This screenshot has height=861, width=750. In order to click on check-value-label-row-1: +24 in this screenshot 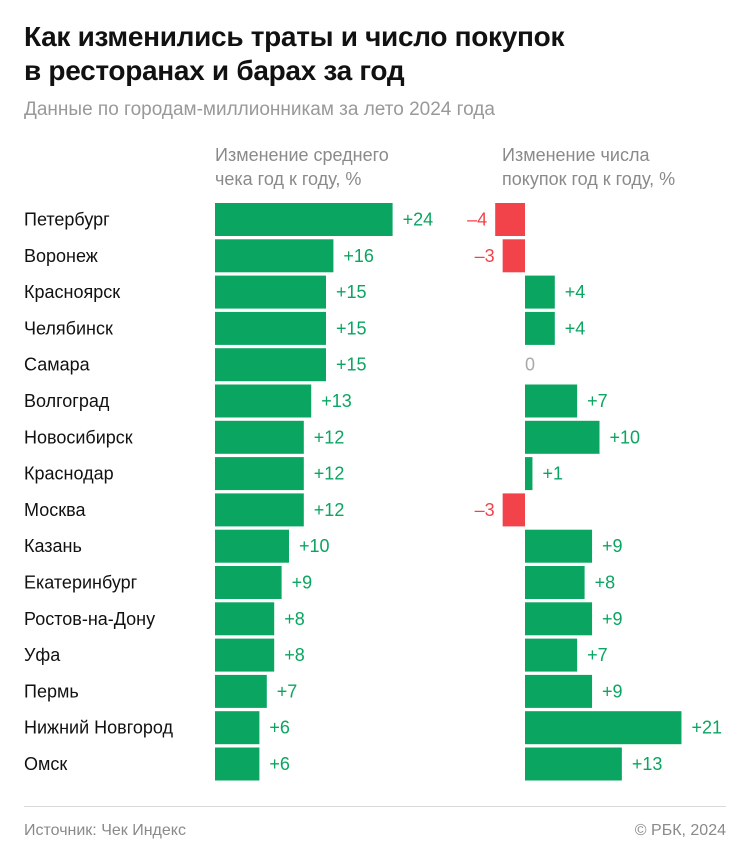, I will do `click(418, 220)`.